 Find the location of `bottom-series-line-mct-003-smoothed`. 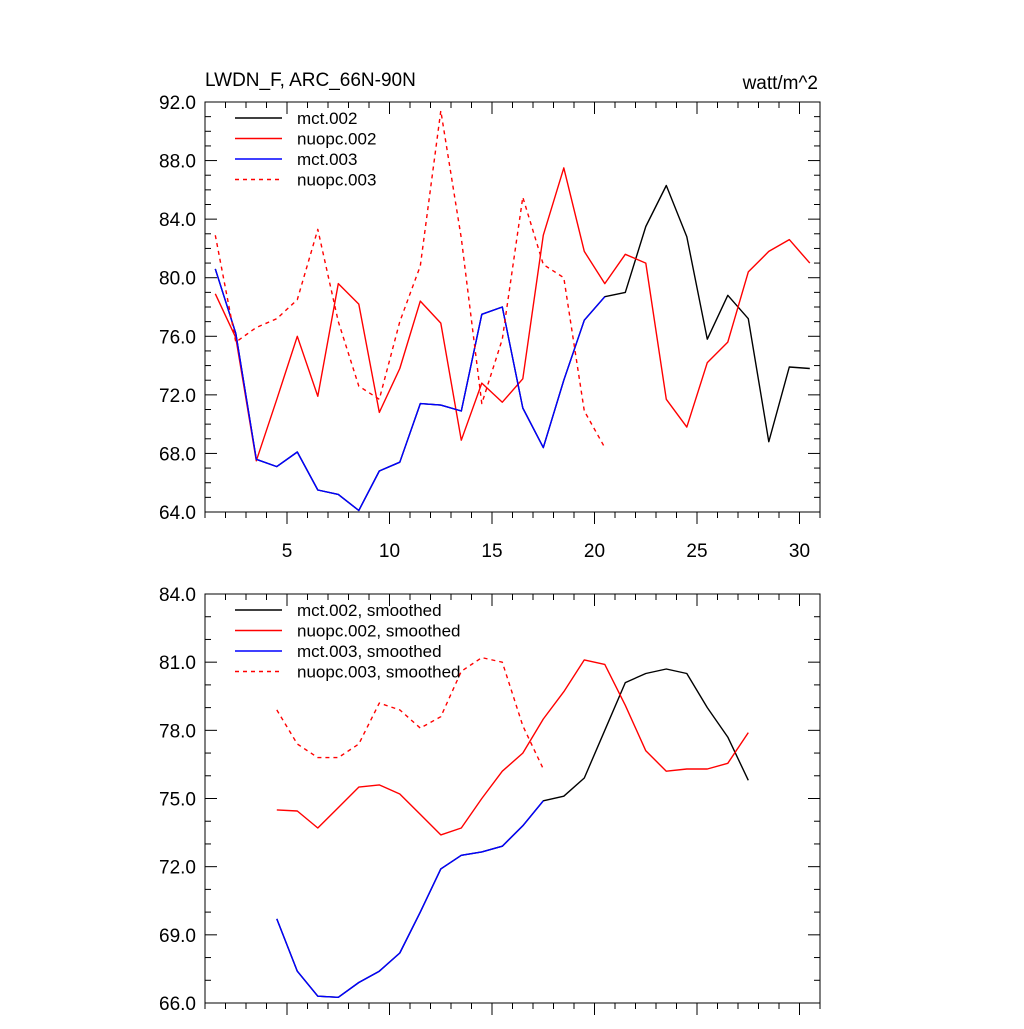

bottom-series-line-mct-003-smoothed is located at coordinates (410, 899).